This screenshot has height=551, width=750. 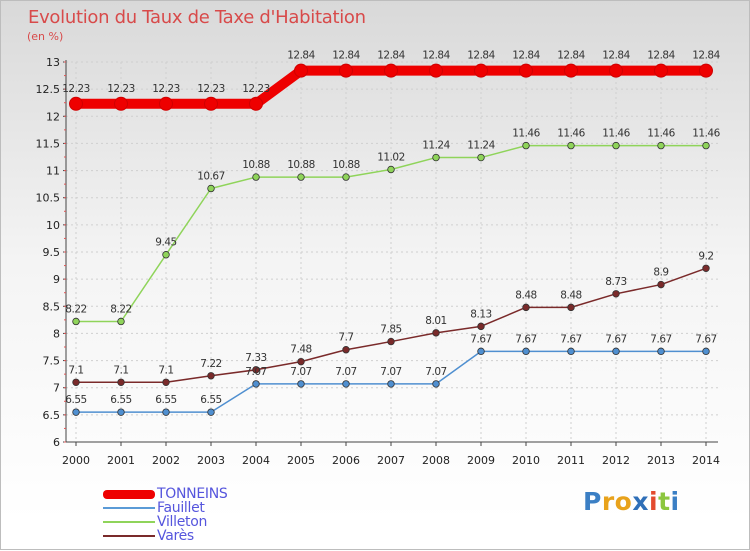 What do you see at coordinates (436, 460) in the screenshot?
I see `x-tick-label: 2008` at bounding box center [436, 460].